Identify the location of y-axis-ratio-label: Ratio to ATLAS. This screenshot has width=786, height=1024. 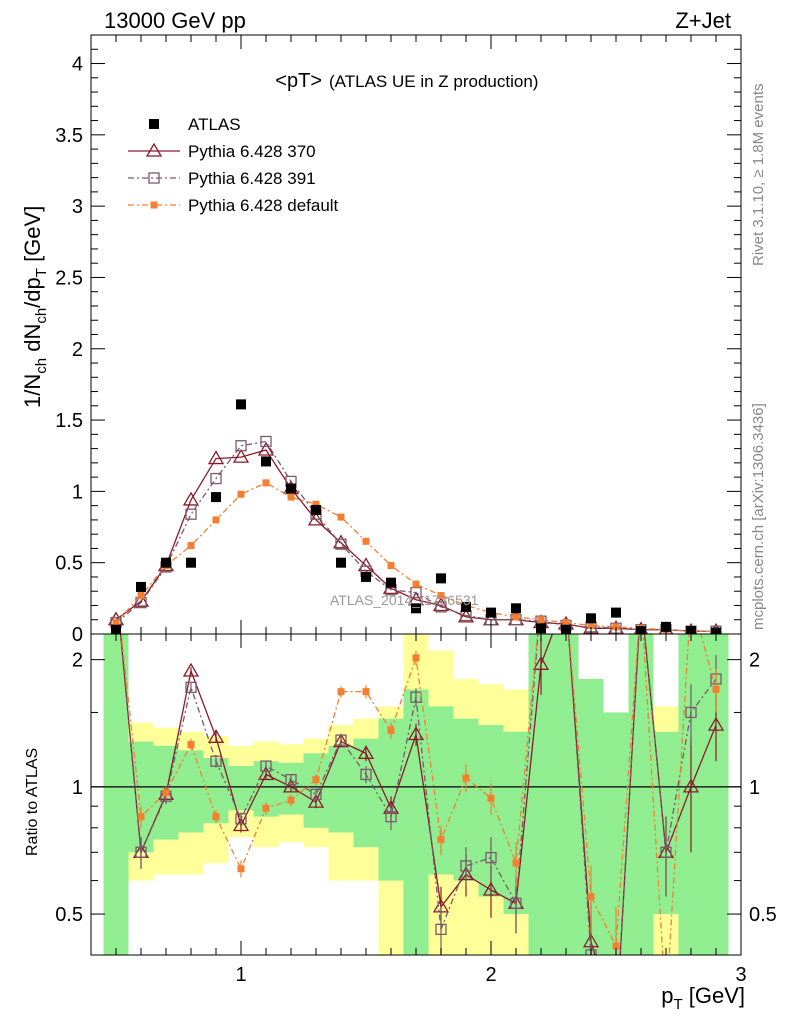
(32, 802).